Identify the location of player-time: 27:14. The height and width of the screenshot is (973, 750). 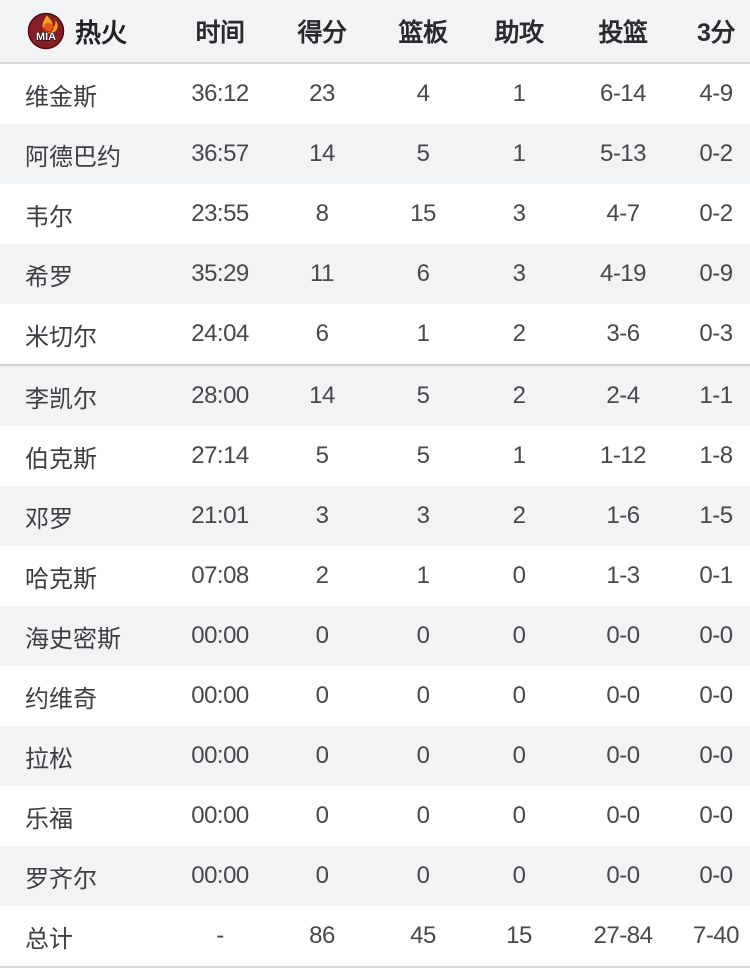
(220, 455).